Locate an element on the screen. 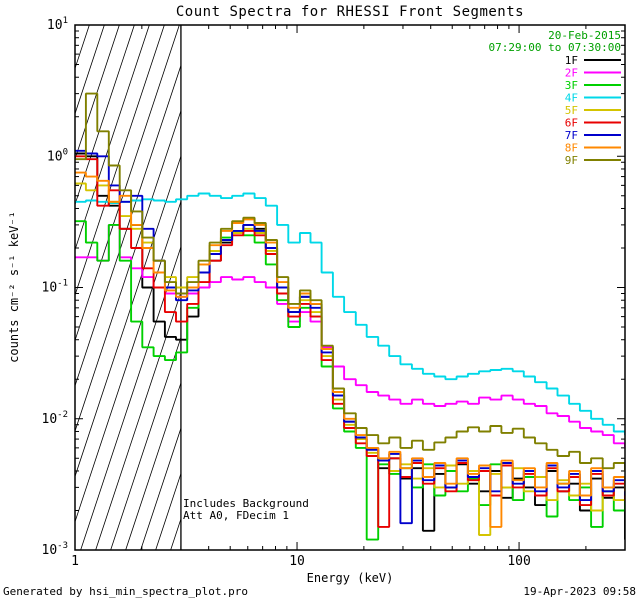 The height and width of the screenshot is (600, 640). legend-label-4F: 4F is located at coordinates (571, 98).